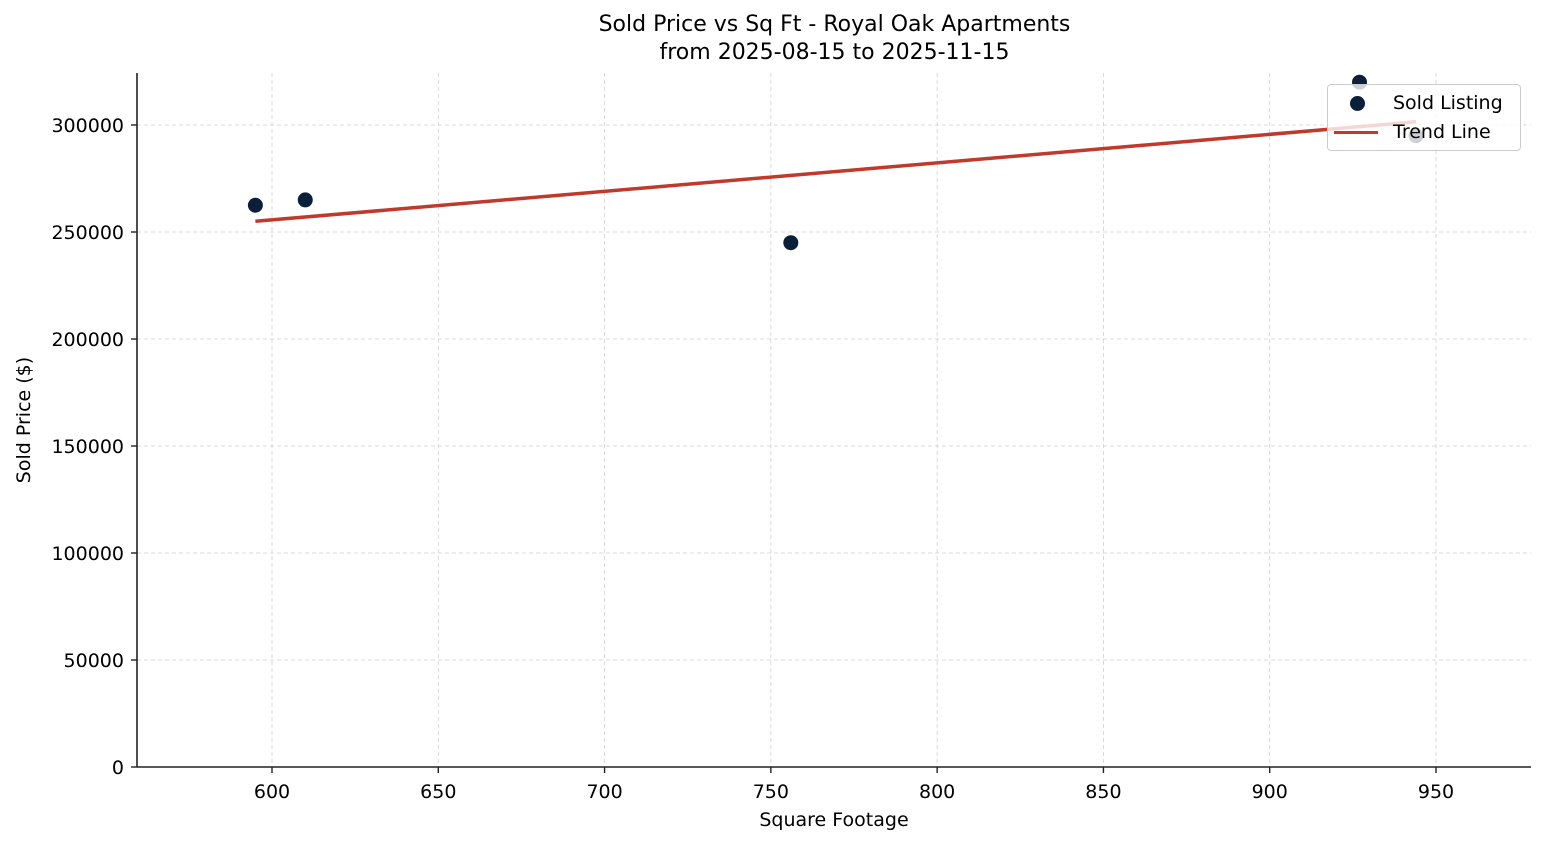  Describe the element at coordinates (604, 792) in the screenshot. I see `x-tick-label: 700` at that location.